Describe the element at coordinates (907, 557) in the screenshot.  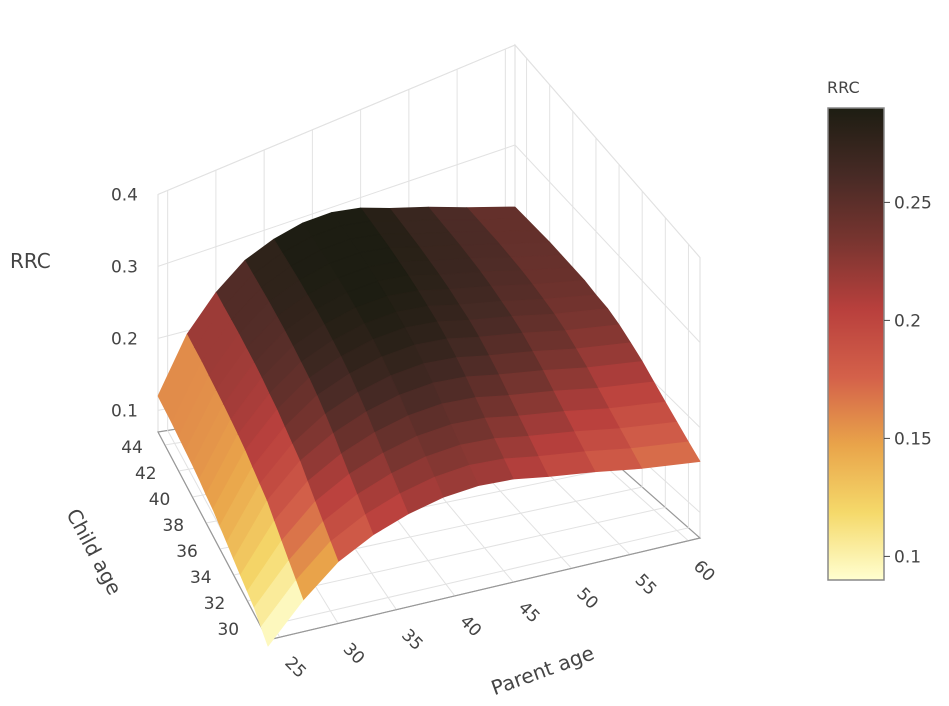
I see `colorbar-tick-label: 0.1` at that location.